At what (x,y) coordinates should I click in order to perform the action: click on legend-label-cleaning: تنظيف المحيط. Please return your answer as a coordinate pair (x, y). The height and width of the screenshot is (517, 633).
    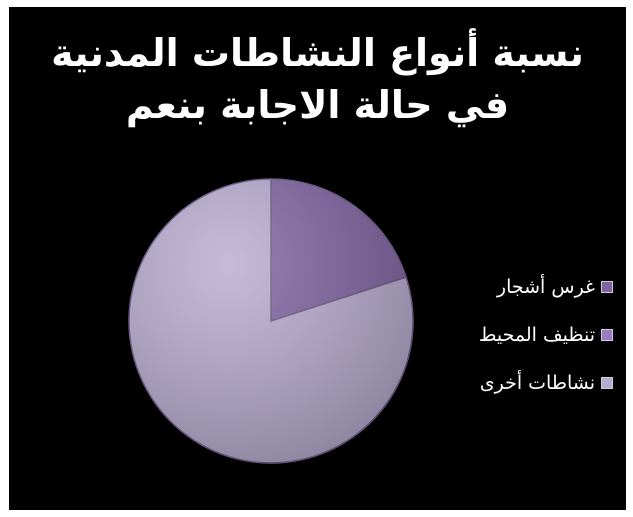
    Looking at the image, I should click on (536, 335).